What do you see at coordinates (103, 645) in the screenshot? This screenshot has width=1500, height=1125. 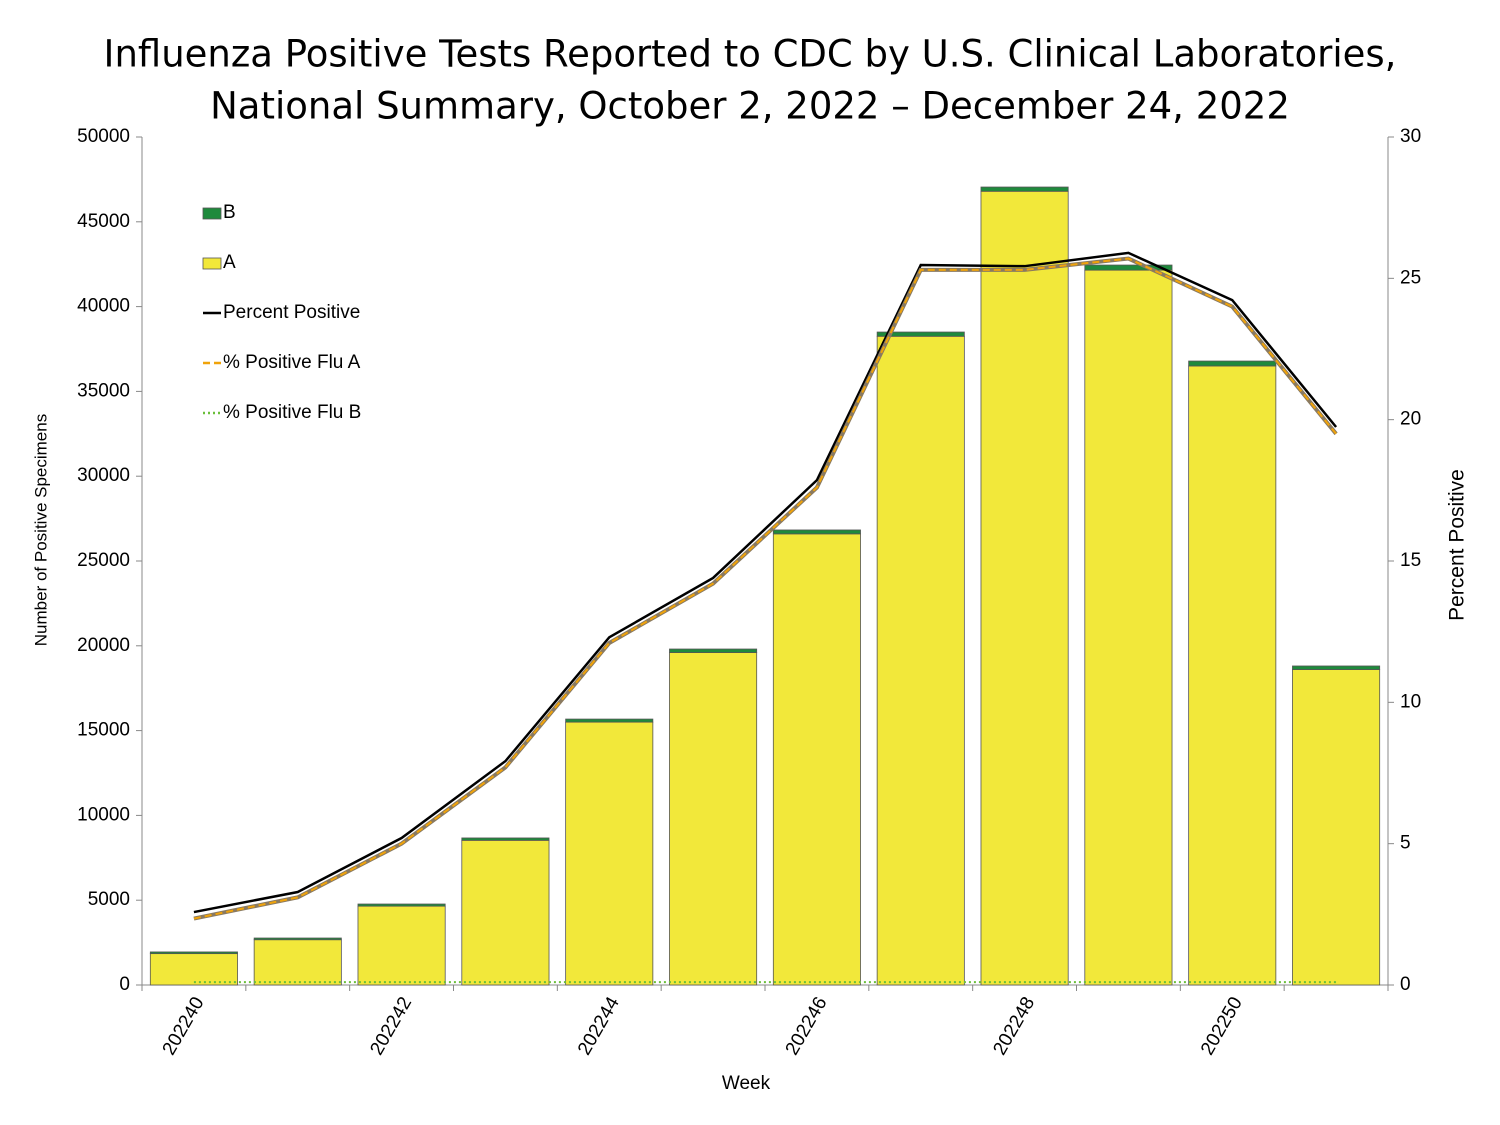 I see `y-tick-label: 20000` at bounding box center [103, 645].